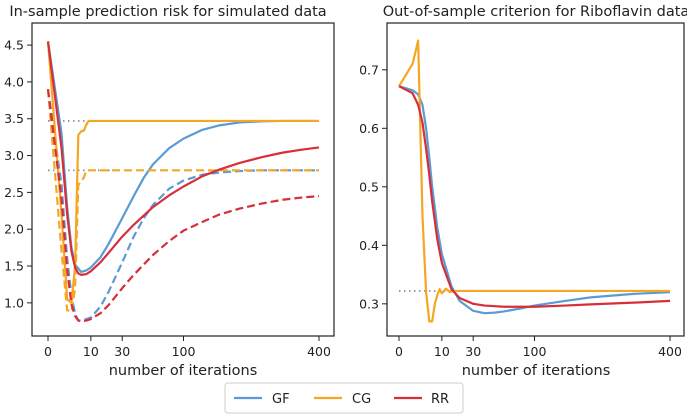 This screenshot has height=417, width=687. Describe the element at coordinates (281, 399) in the screenshot. I see `legend-label-gf: GF` at that location.